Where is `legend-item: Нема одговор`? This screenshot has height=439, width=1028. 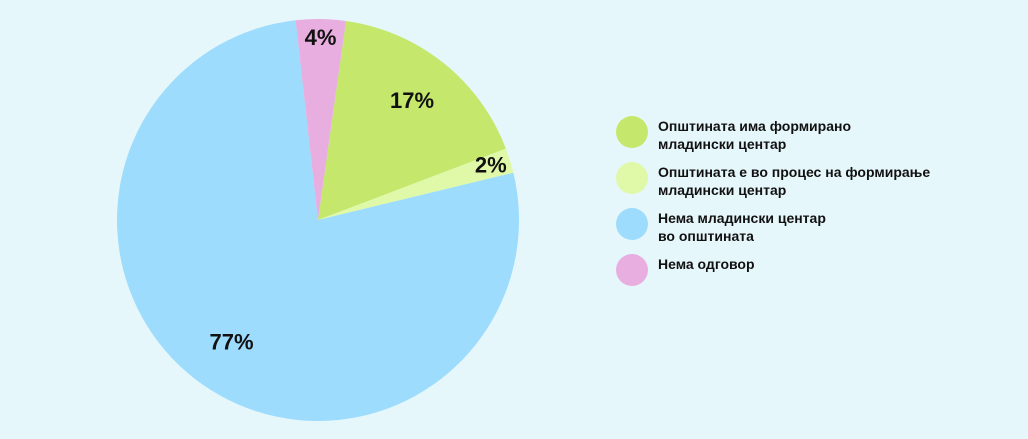
legend-item: Нема одговор is located at coordinates (773, 277).